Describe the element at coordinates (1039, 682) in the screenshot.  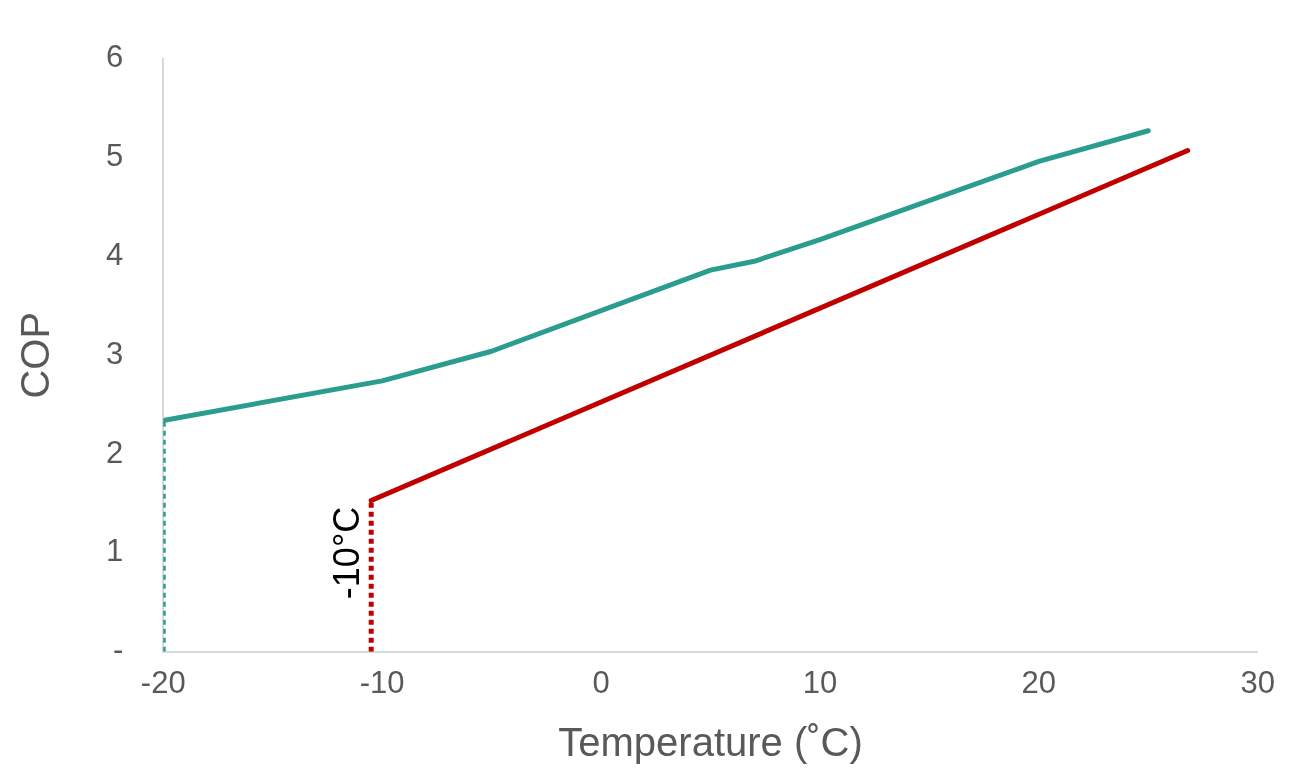
I see `x-tick-label: 20` at that location.